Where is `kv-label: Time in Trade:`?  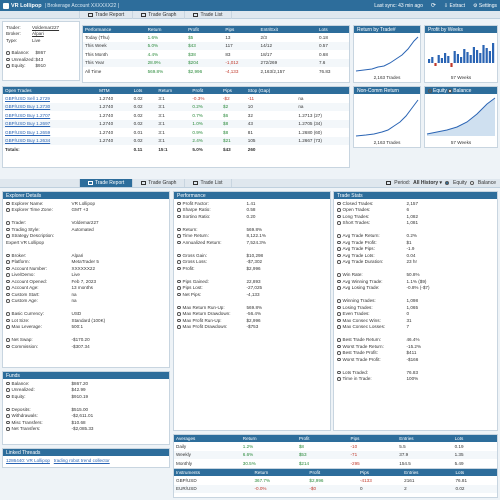
kv-label: Time in Trade: is located at coordinates (357, 379).